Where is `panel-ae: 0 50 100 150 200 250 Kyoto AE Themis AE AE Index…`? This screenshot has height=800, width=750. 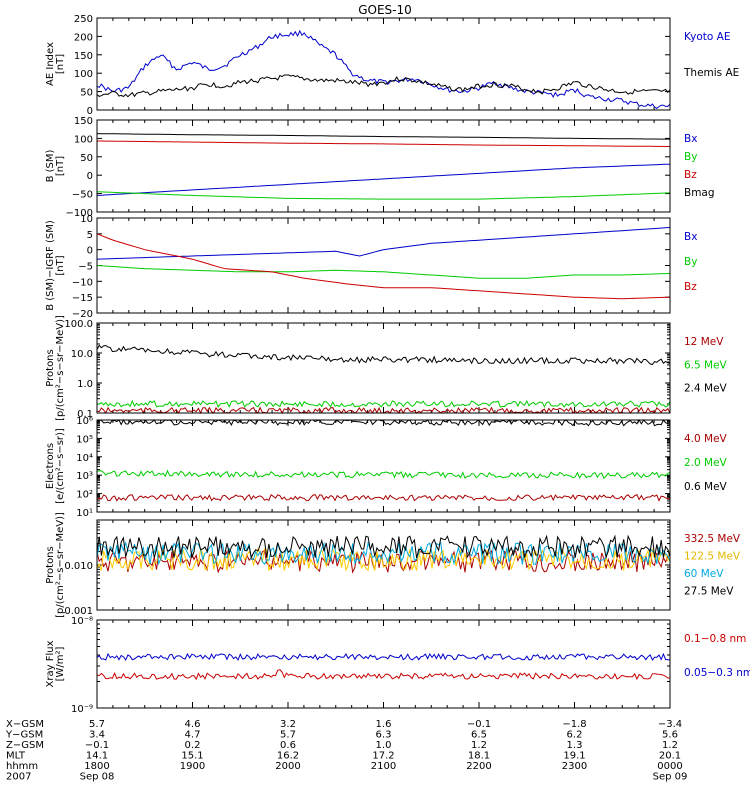
panel-ae: 0 50 100 150 200 250 Kyoto AE Themis AE AE Index… is located at coordinates (392, 65).